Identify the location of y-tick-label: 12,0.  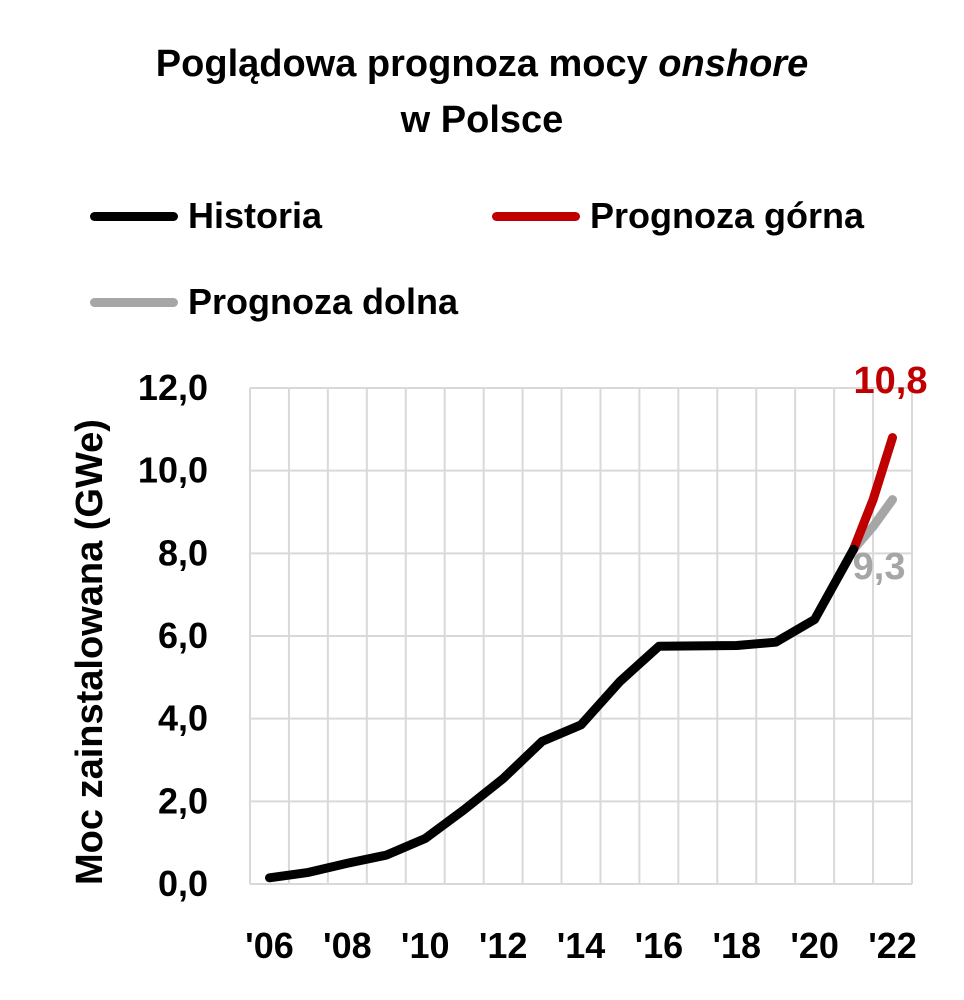
(173, 387).